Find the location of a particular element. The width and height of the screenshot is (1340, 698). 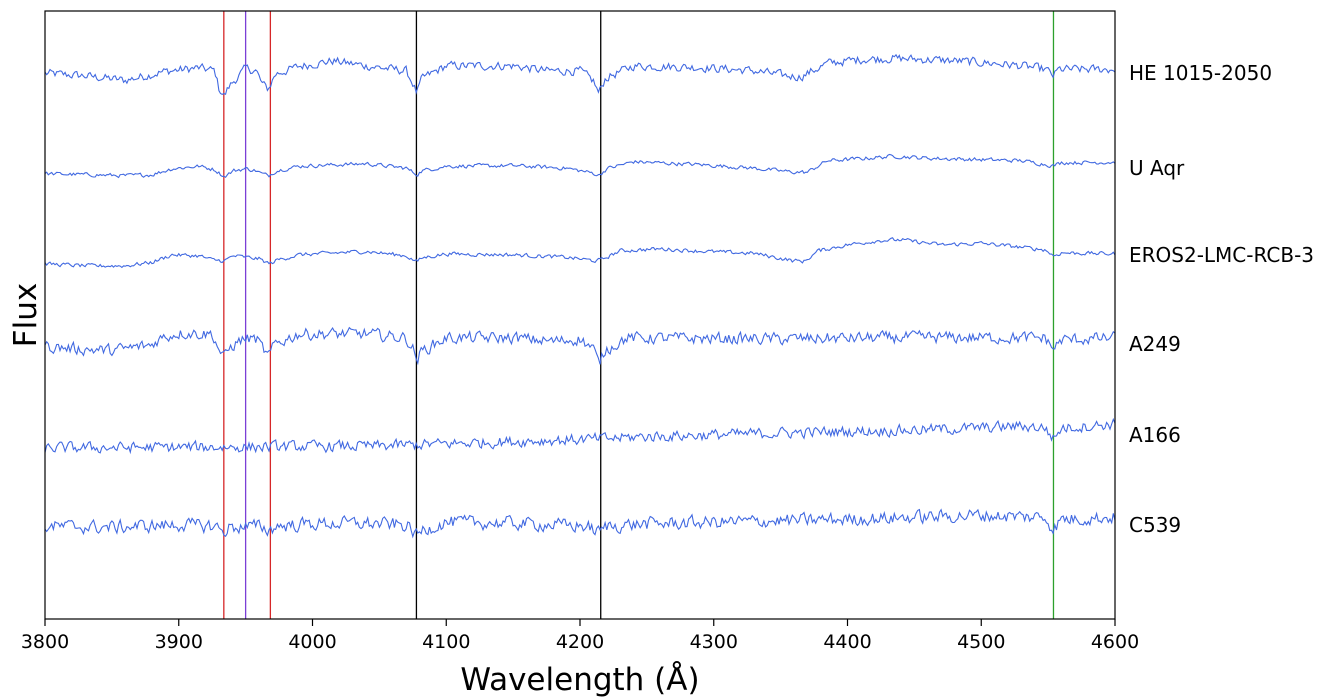

x-axis-title: Wavelength (Å) is located at coordinates (579, 680).